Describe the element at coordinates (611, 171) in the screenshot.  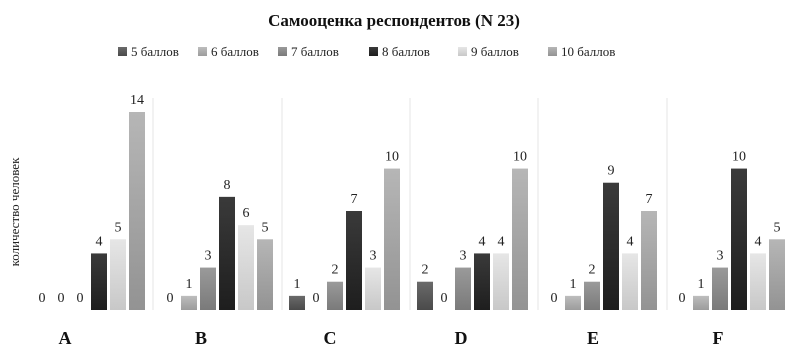
I see `data-label: 9` at that location.